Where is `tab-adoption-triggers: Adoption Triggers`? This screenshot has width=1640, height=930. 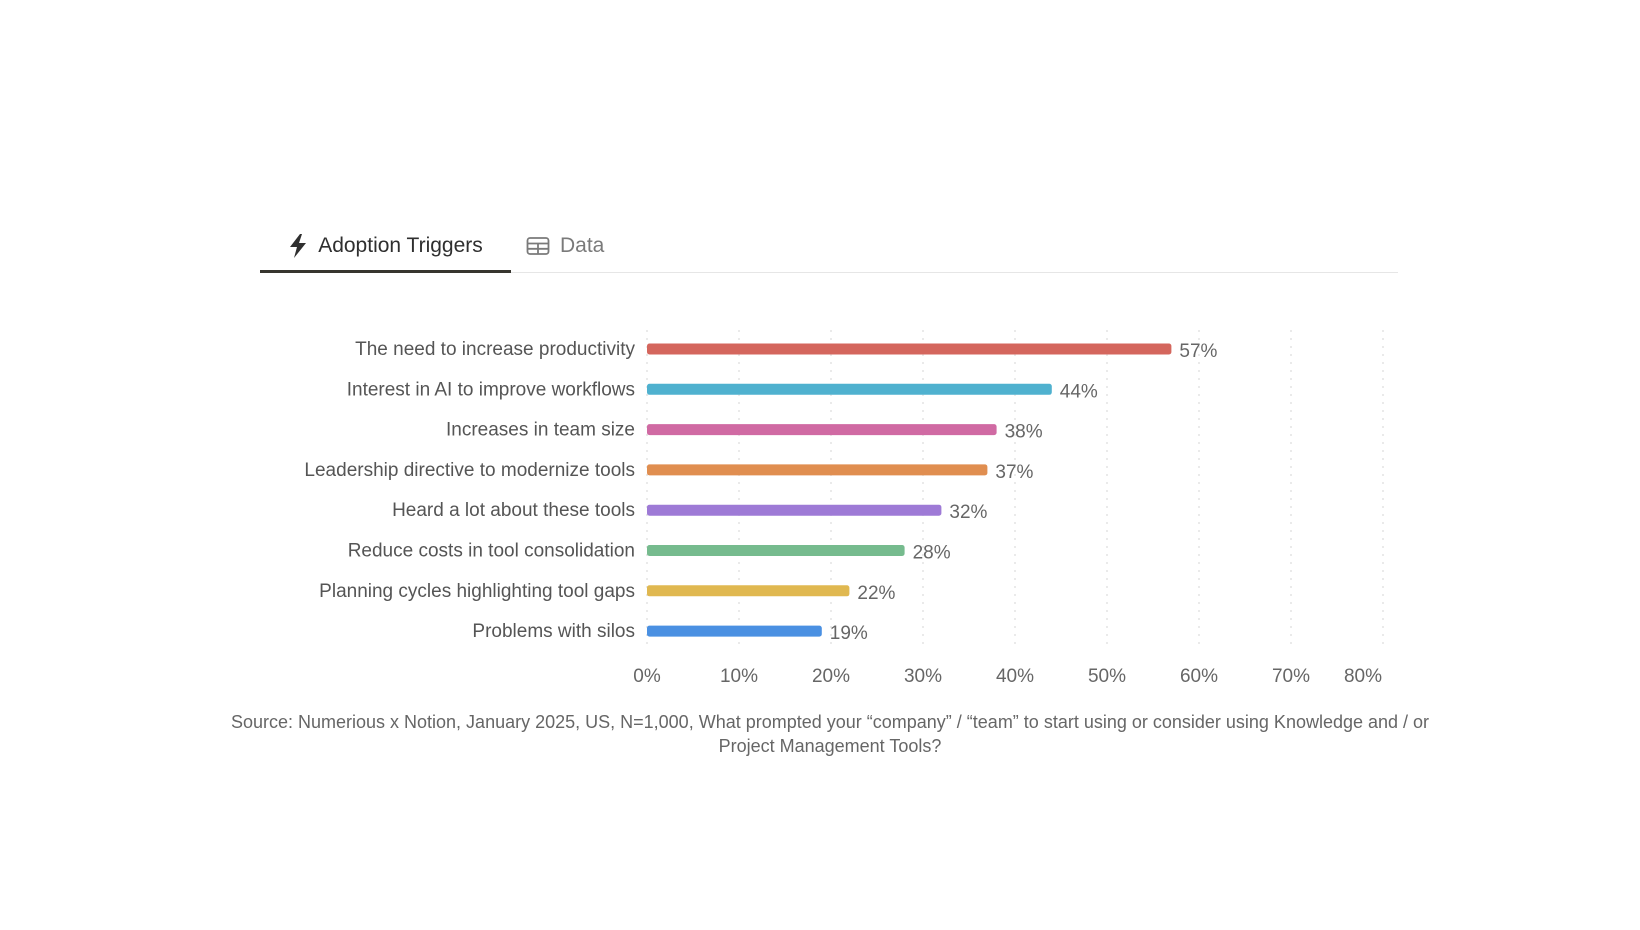 tab-adoption-triggers: Adoption Triggers is located at coordinates (385, 247).